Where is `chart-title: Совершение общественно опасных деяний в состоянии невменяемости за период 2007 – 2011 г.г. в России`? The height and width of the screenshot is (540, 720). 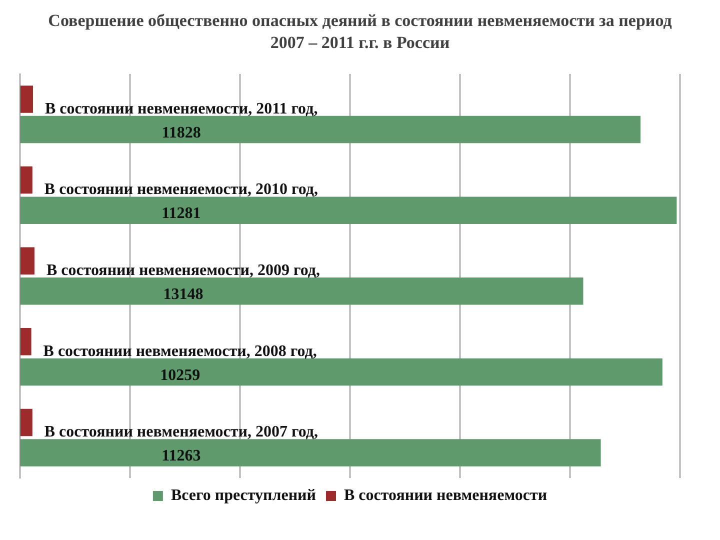
chart-title: Совершение общественно опасных деяний в состоянии невменяемости за период 2007 – 2011 г.г. в России is located at coordinates (360, 32).